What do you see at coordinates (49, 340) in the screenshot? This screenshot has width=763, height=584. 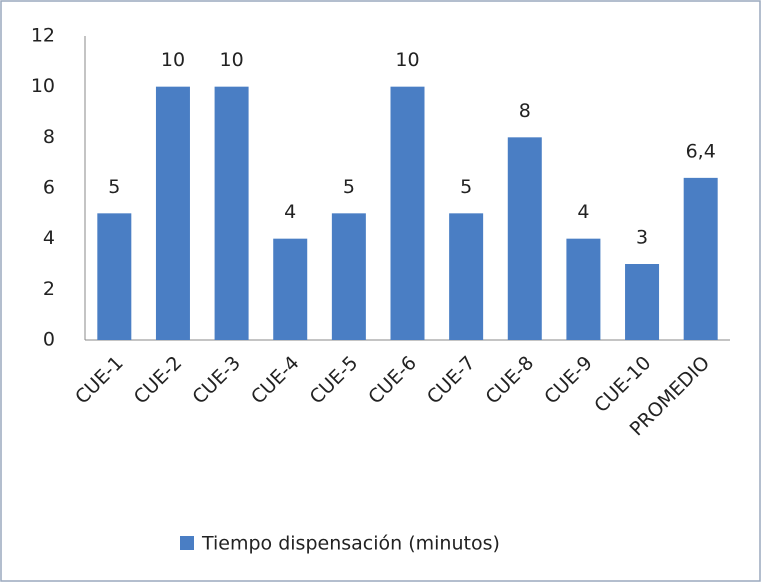 I see `y-tick-label: 0` at bounding box center [49, 340].